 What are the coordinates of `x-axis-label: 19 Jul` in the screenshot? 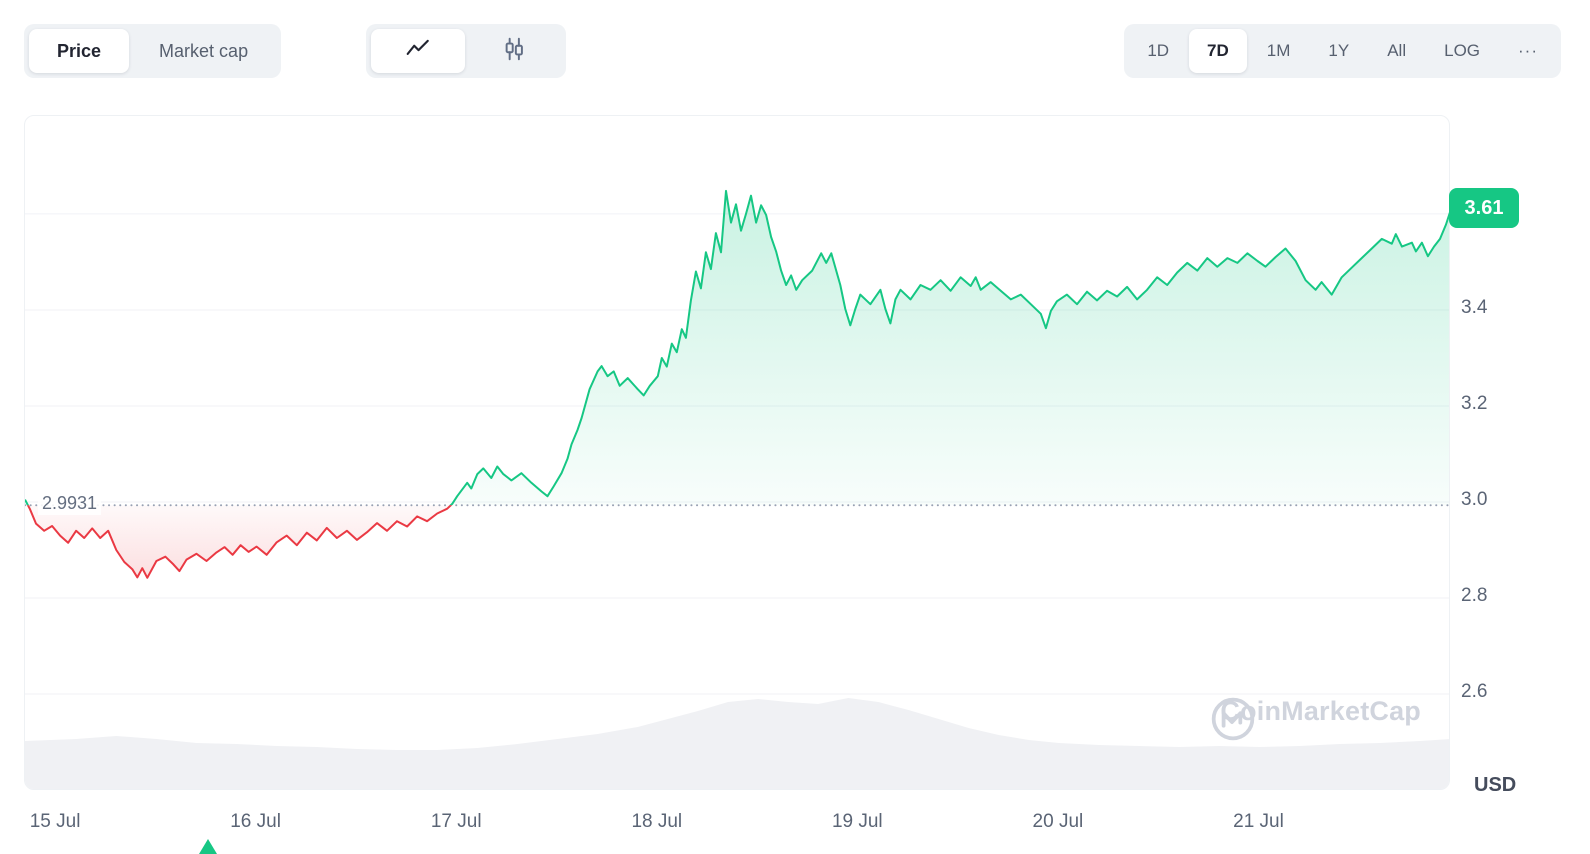 It's located at (857, 821).